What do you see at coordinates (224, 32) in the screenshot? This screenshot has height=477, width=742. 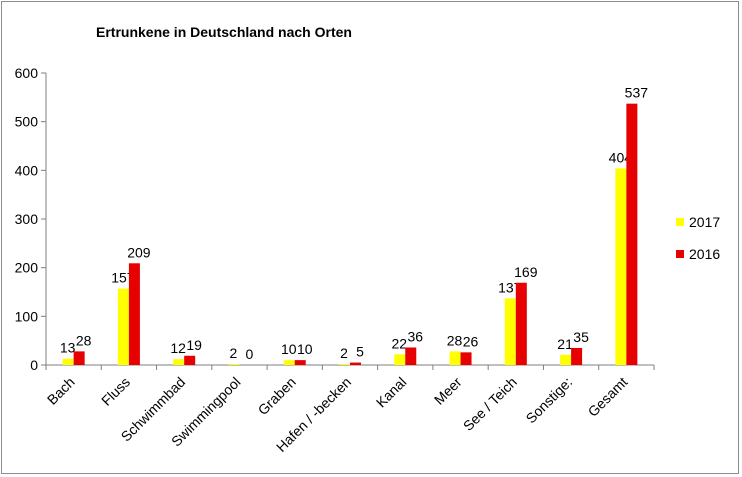 I see `chart-title: Ertrunkene in Deutschland nach Orten` at bounding box center [224, 32].